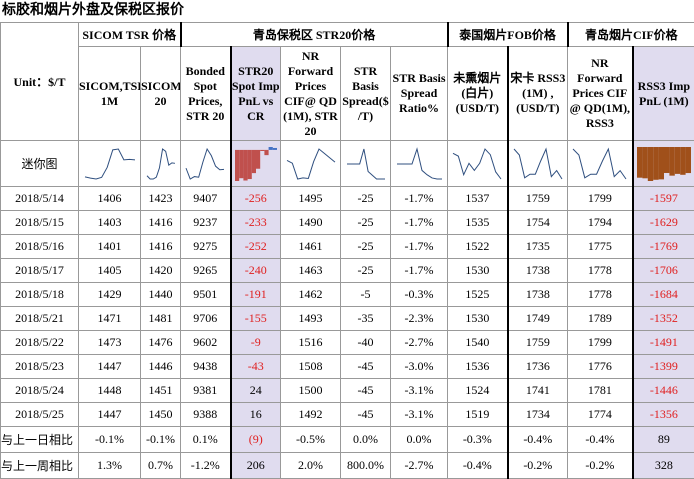  What do you see at coordinates (600, 295) in the screenshot?
I see `value-cell: 1778` at bounding box center [600, 295].